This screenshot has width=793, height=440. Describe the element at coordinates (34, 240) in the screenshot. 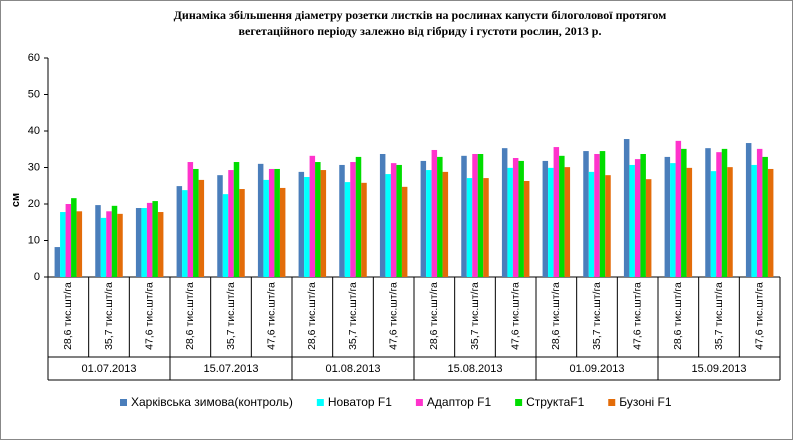

I see `y-tick-label: 10` at that location.